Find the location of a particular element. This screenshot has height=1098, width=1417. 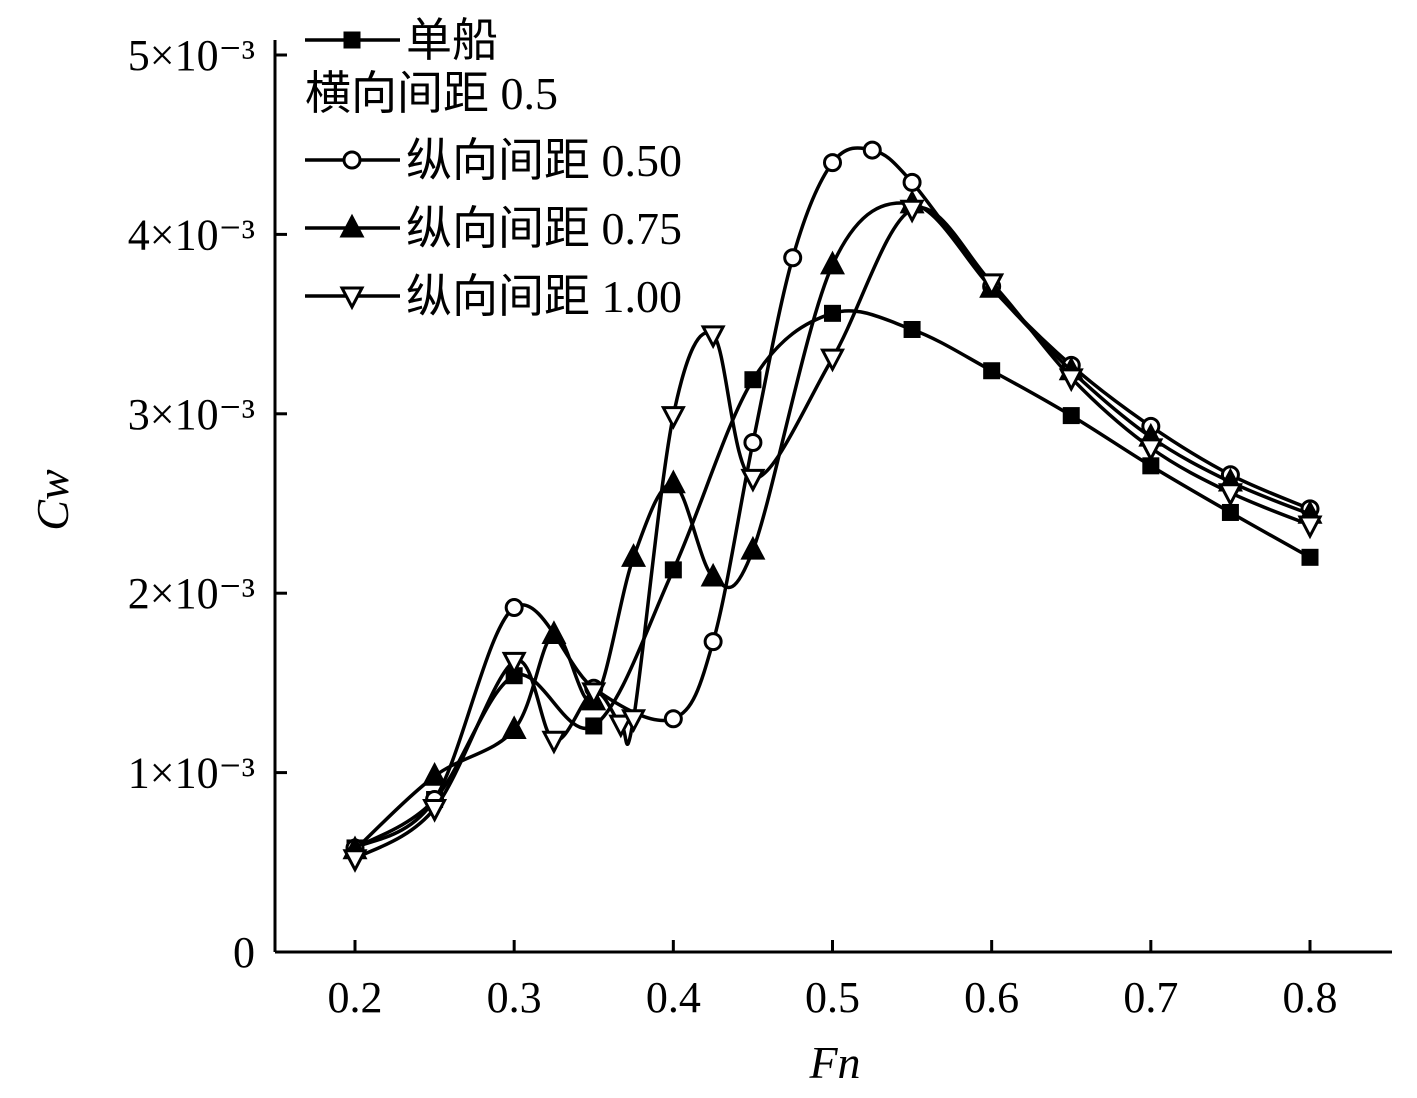

legend-label: 纵向间距 0.50 is located at coordinates (544, 160).